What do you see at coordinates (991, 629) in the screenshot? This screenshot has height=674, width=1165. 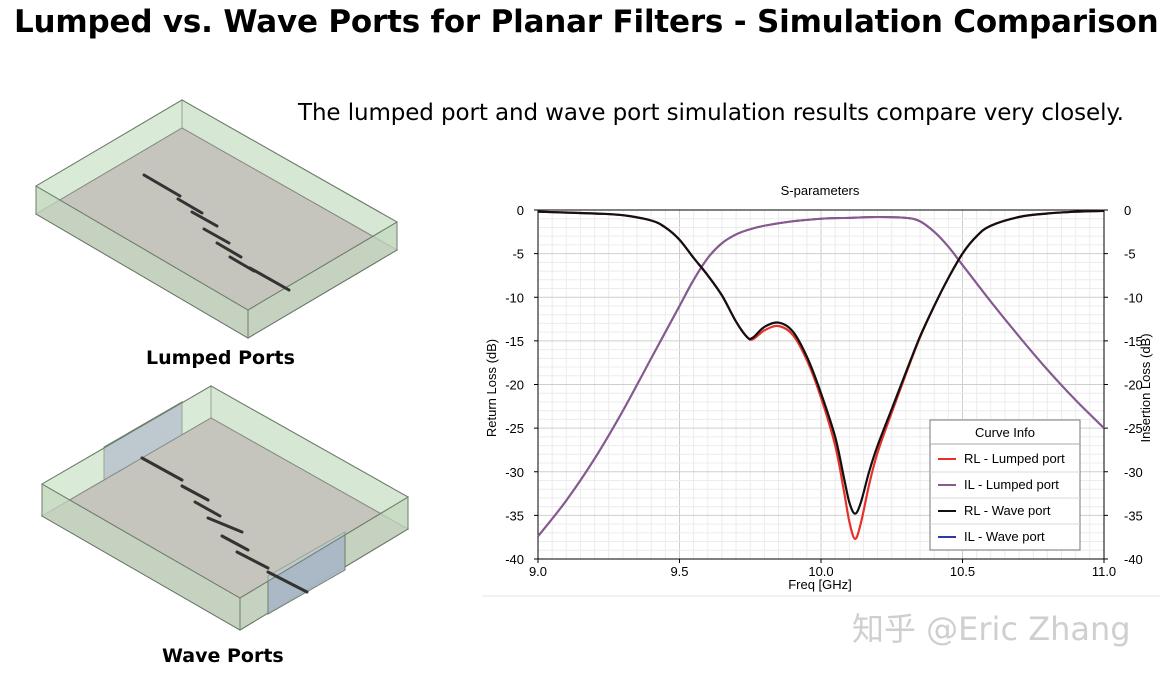 I see `watermark: 知乎 @Eric Zhang` at bounding box center [991, 629].